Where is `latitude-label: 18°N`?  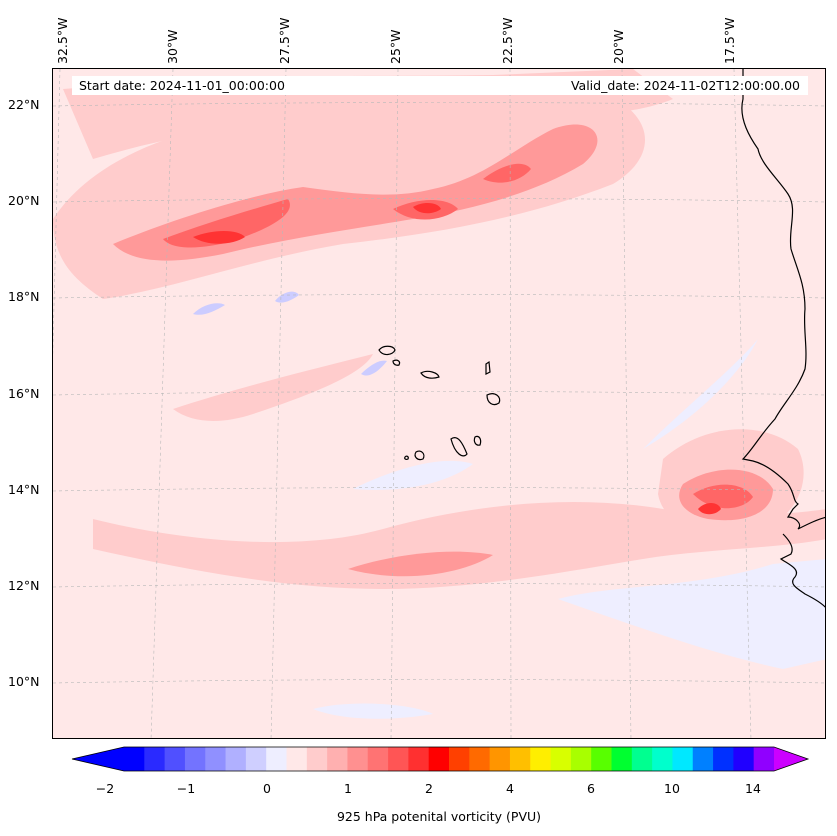 latitude-label: 18°N is located at coordinates (24, 296).